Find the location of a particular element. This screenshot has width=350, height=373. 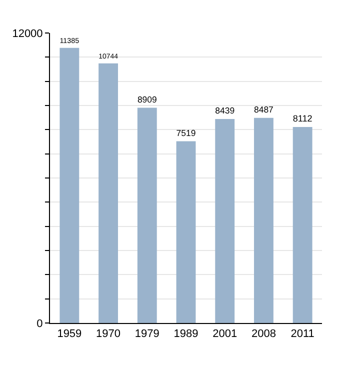

x-tick-label: 2001 is located at coordinates (225, 334).